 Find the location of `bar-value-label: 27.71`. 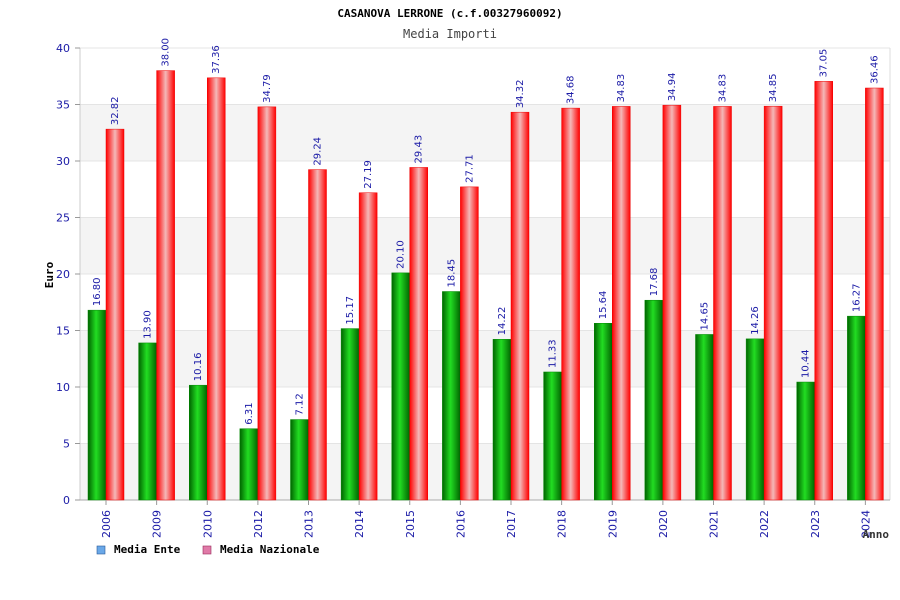

bar-value-label: 27.71 is located at coordinates (469, 168).